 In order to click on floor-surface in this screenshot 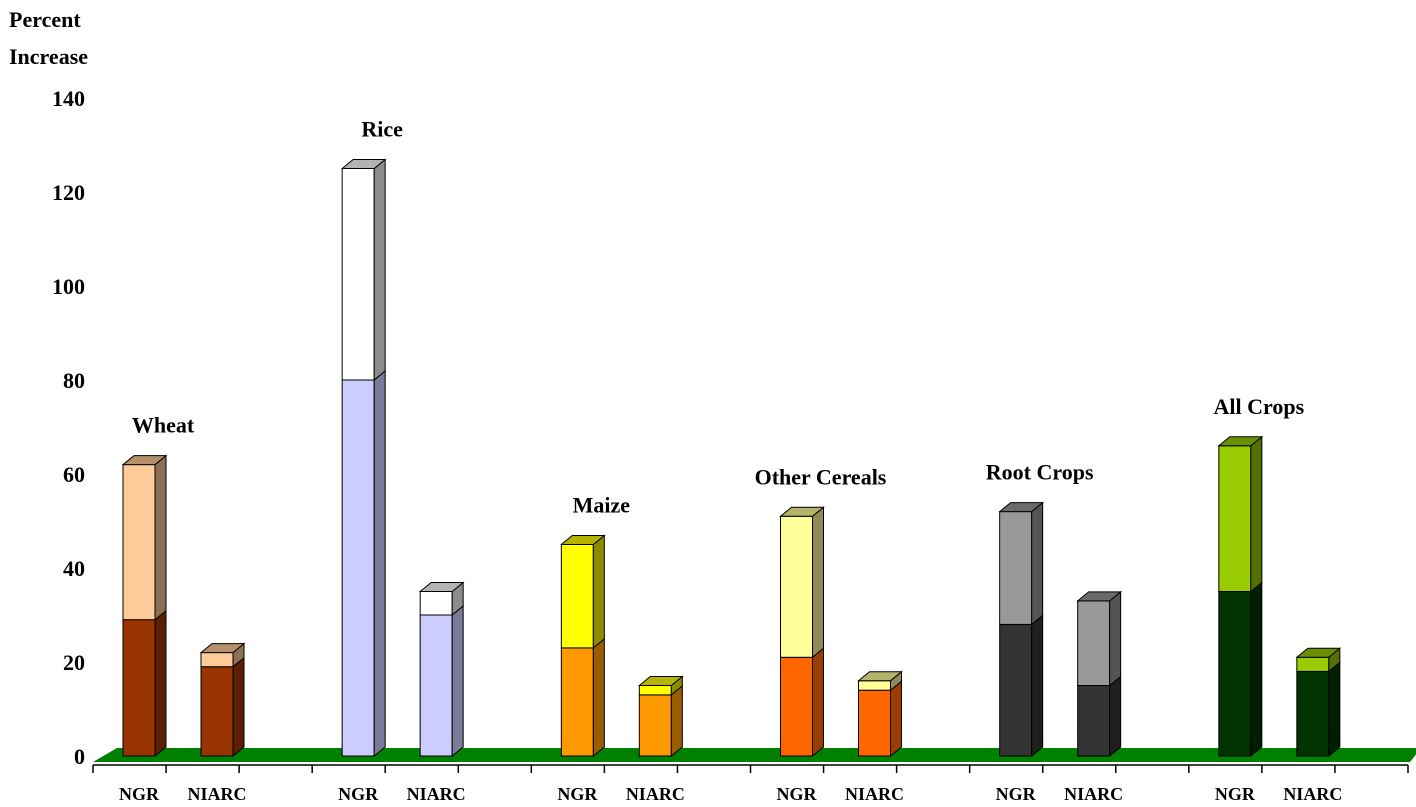, I will do `click(754, 755)`.